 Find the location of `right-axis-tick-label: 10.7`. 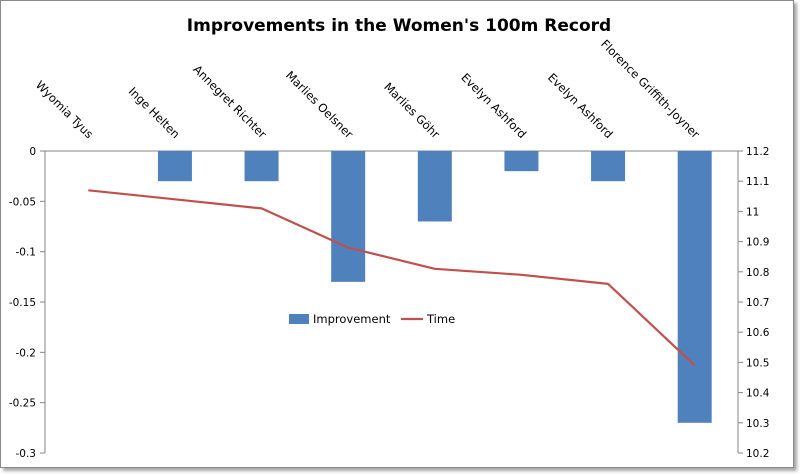

right-axis-tick-label: 10.7 is located at coordinates (757, 303).